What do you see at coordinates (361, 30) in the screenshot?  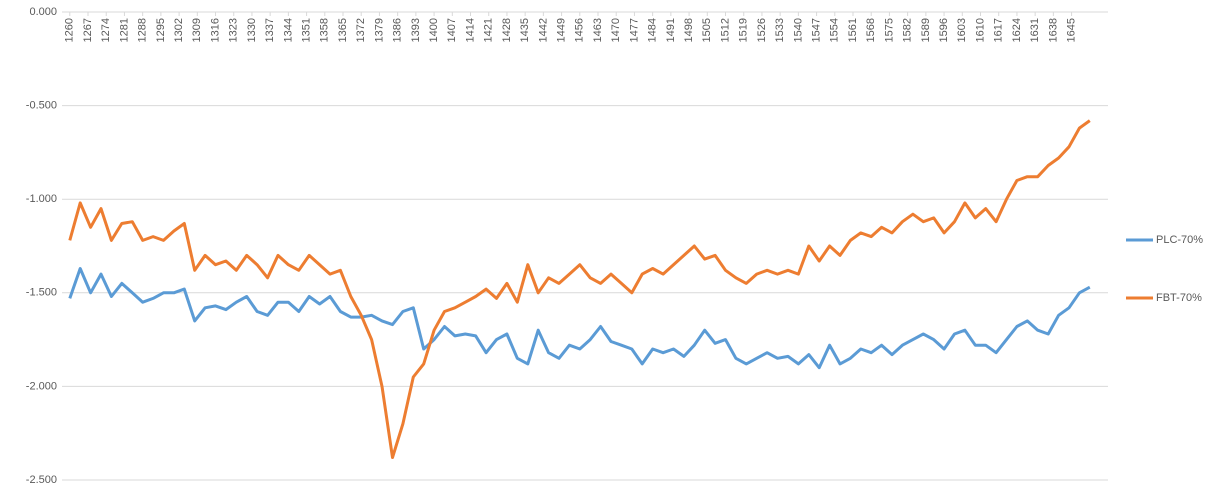 I see `x-tick-label: 1372` at bounding box center [361, 30].